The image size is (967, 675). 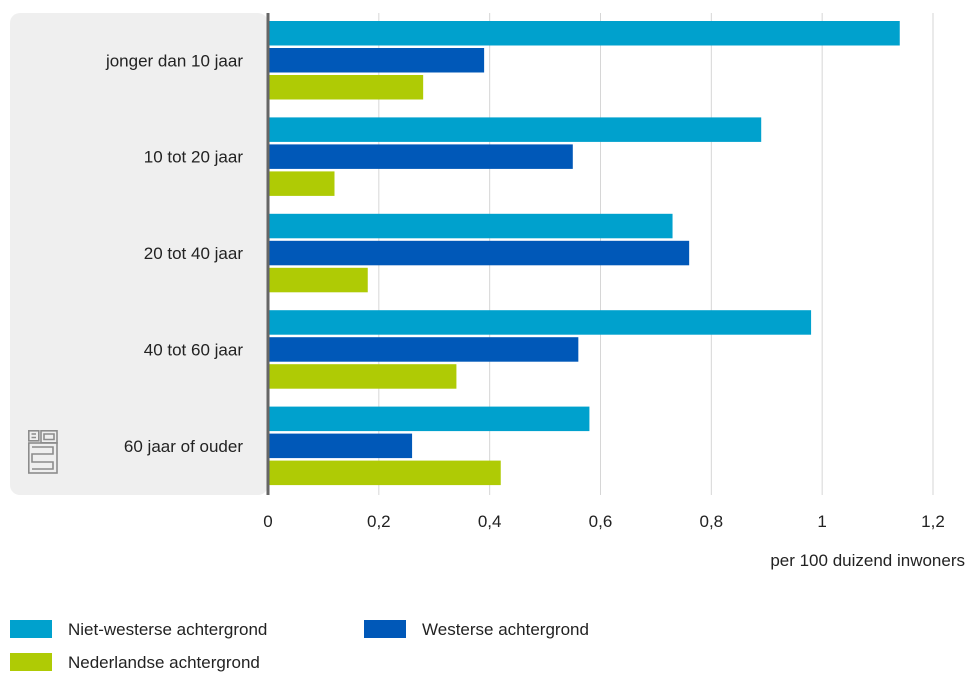 What do you see at coordinates (194, 157) in the screenshot?
I see `category-label: 10 tot 20 jaar` at bounding box center [194, 157].